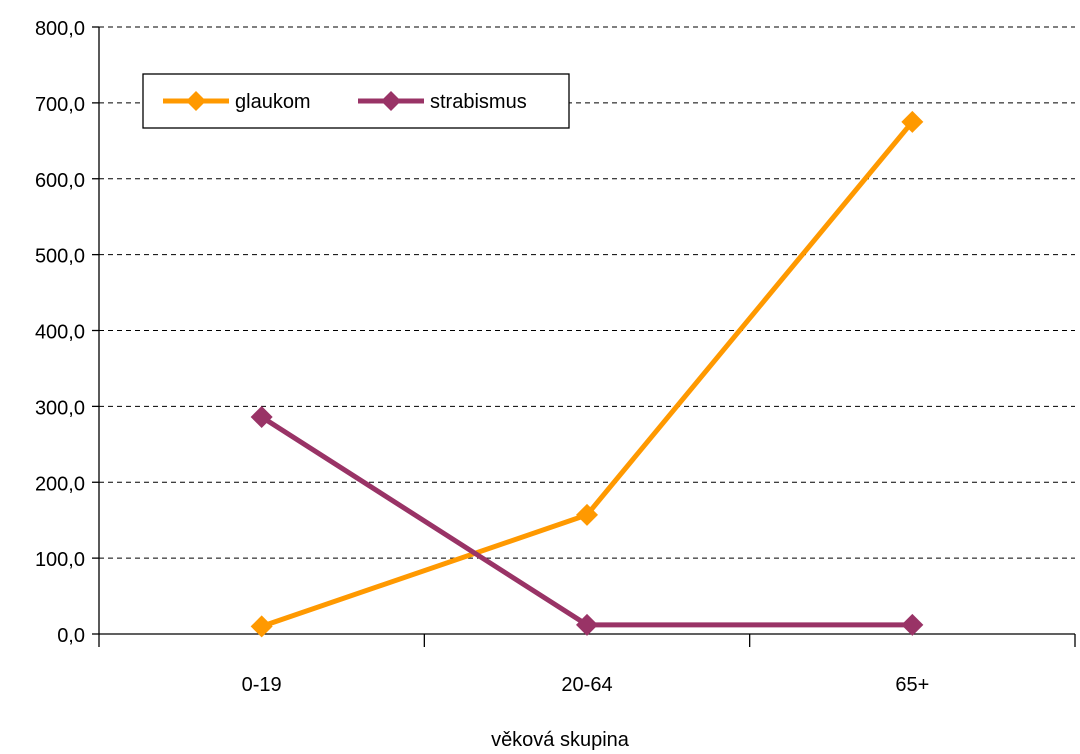 The width and height of the screenshot is (1080, 754). Describe the element at coordinates (60, 484) in the screenshot. I see `y-tick-label: 200,0` at that location.